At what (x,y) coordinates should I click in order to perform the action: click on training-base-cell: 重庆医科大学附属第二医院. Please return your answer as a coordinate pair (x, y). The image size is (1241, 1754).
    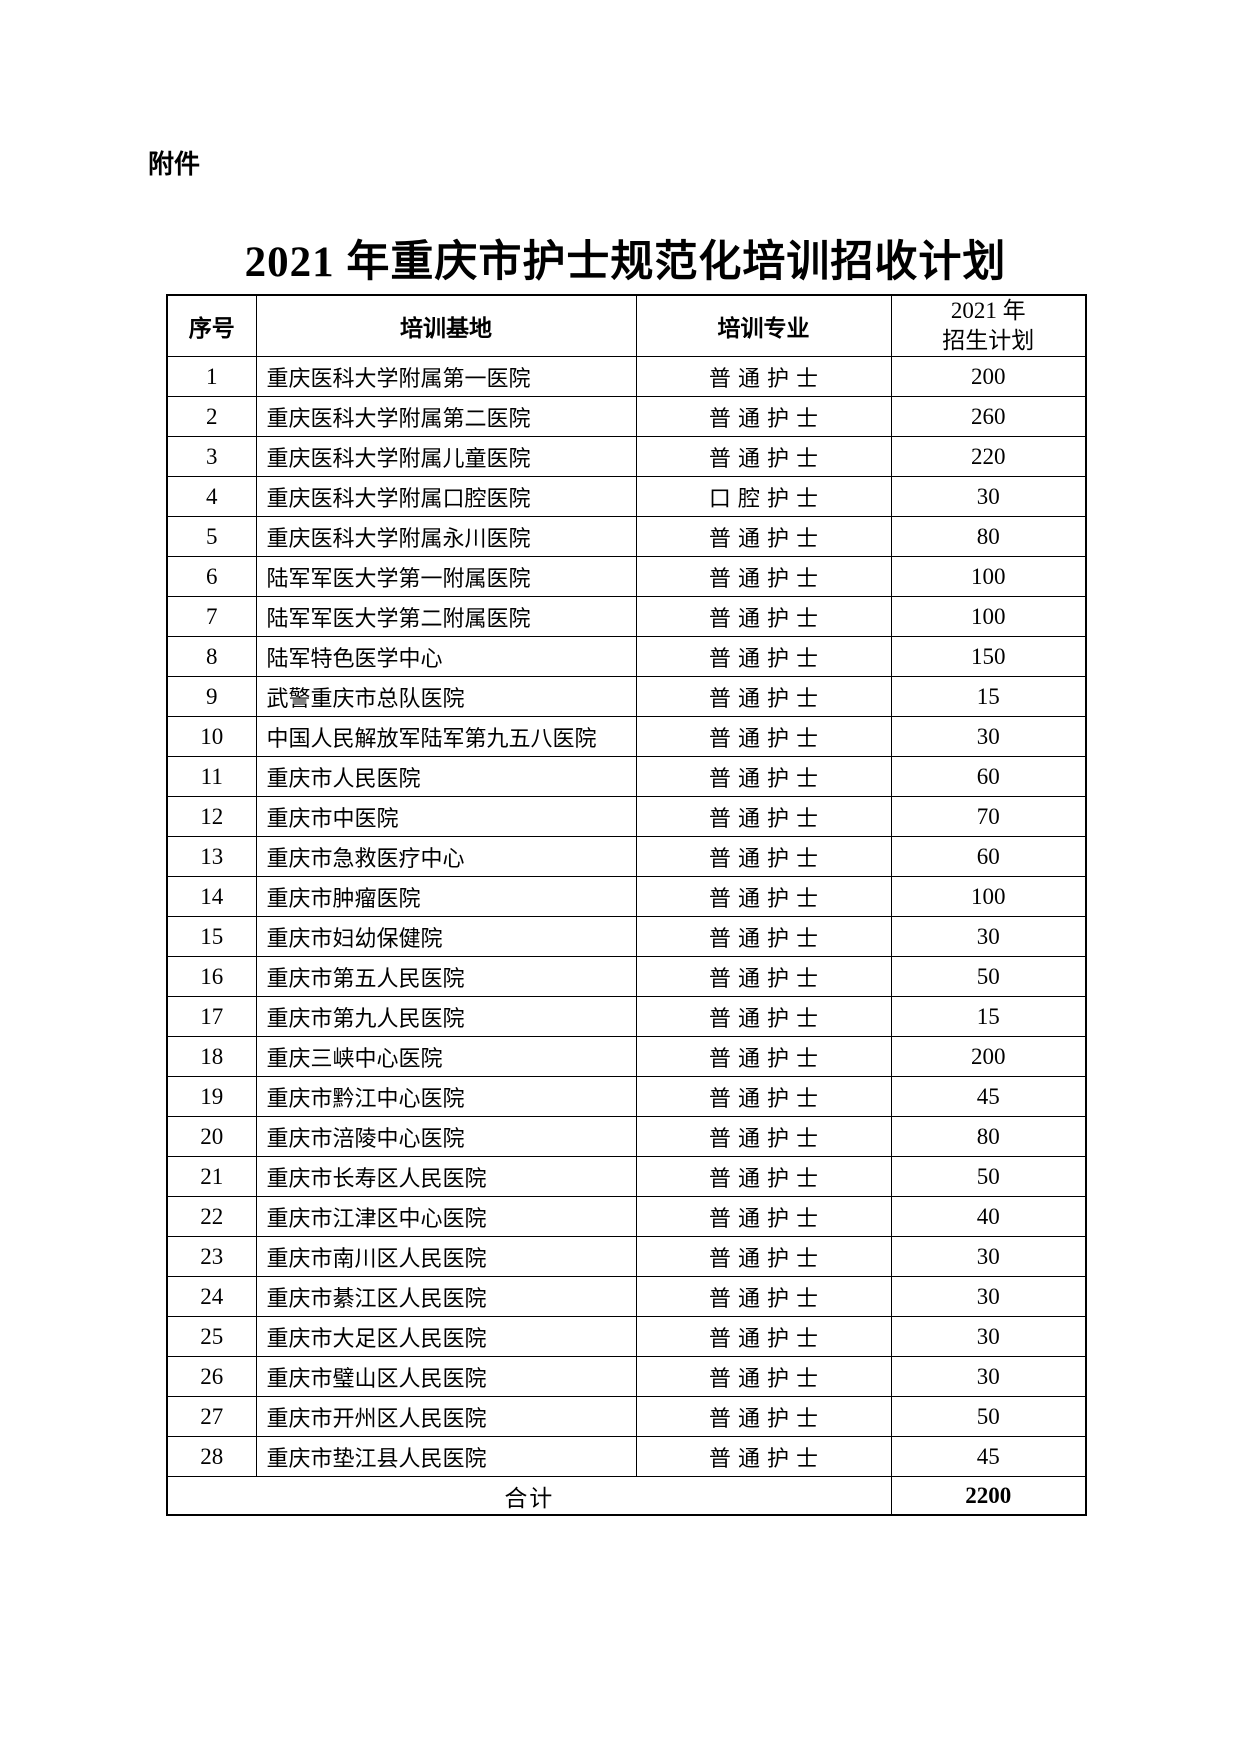
    Looking at the image, I should click on (446, 417).